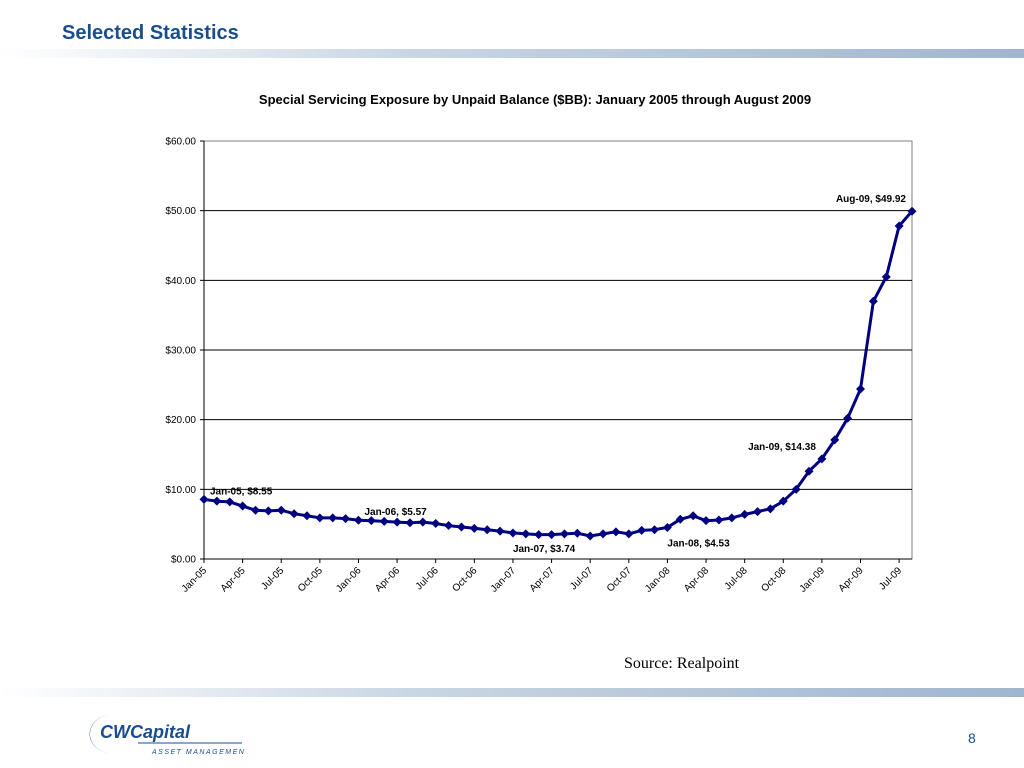  I want to click on x-tick-label: Apr-05, so click(233, 579).